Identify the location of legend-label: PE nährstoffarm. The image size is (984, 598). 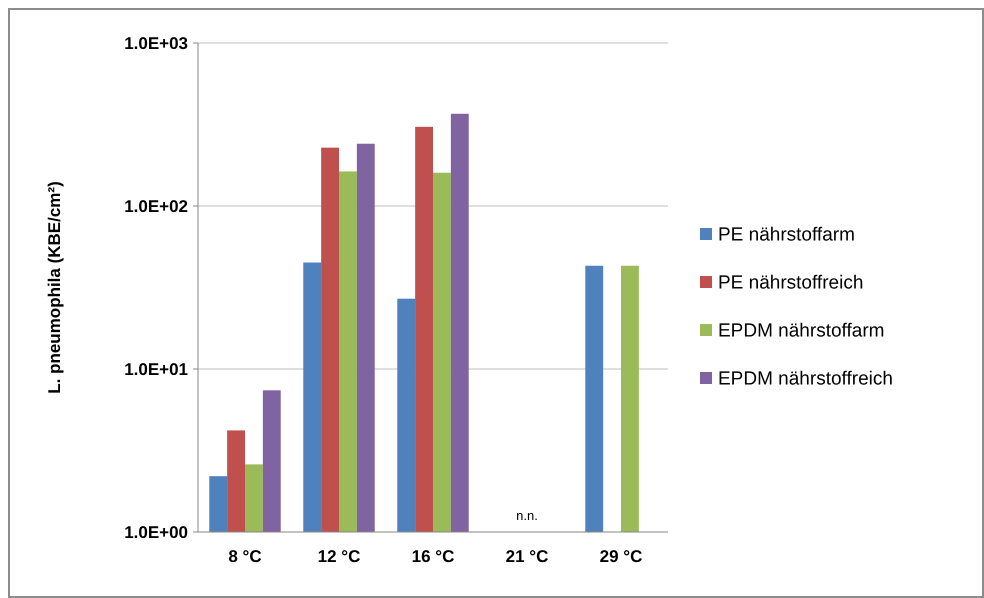
(786, 235).